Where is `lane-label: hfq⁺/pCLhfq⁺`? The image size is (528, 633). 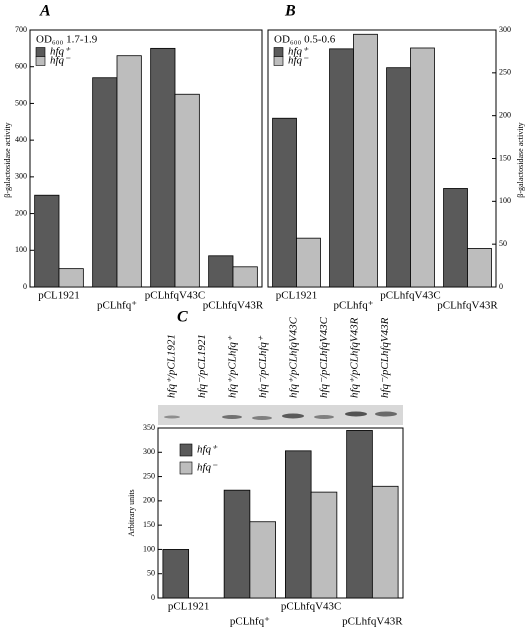
lane-label: hfq⁺/pCLhfq⁺ is located at coordinates (233, 366).